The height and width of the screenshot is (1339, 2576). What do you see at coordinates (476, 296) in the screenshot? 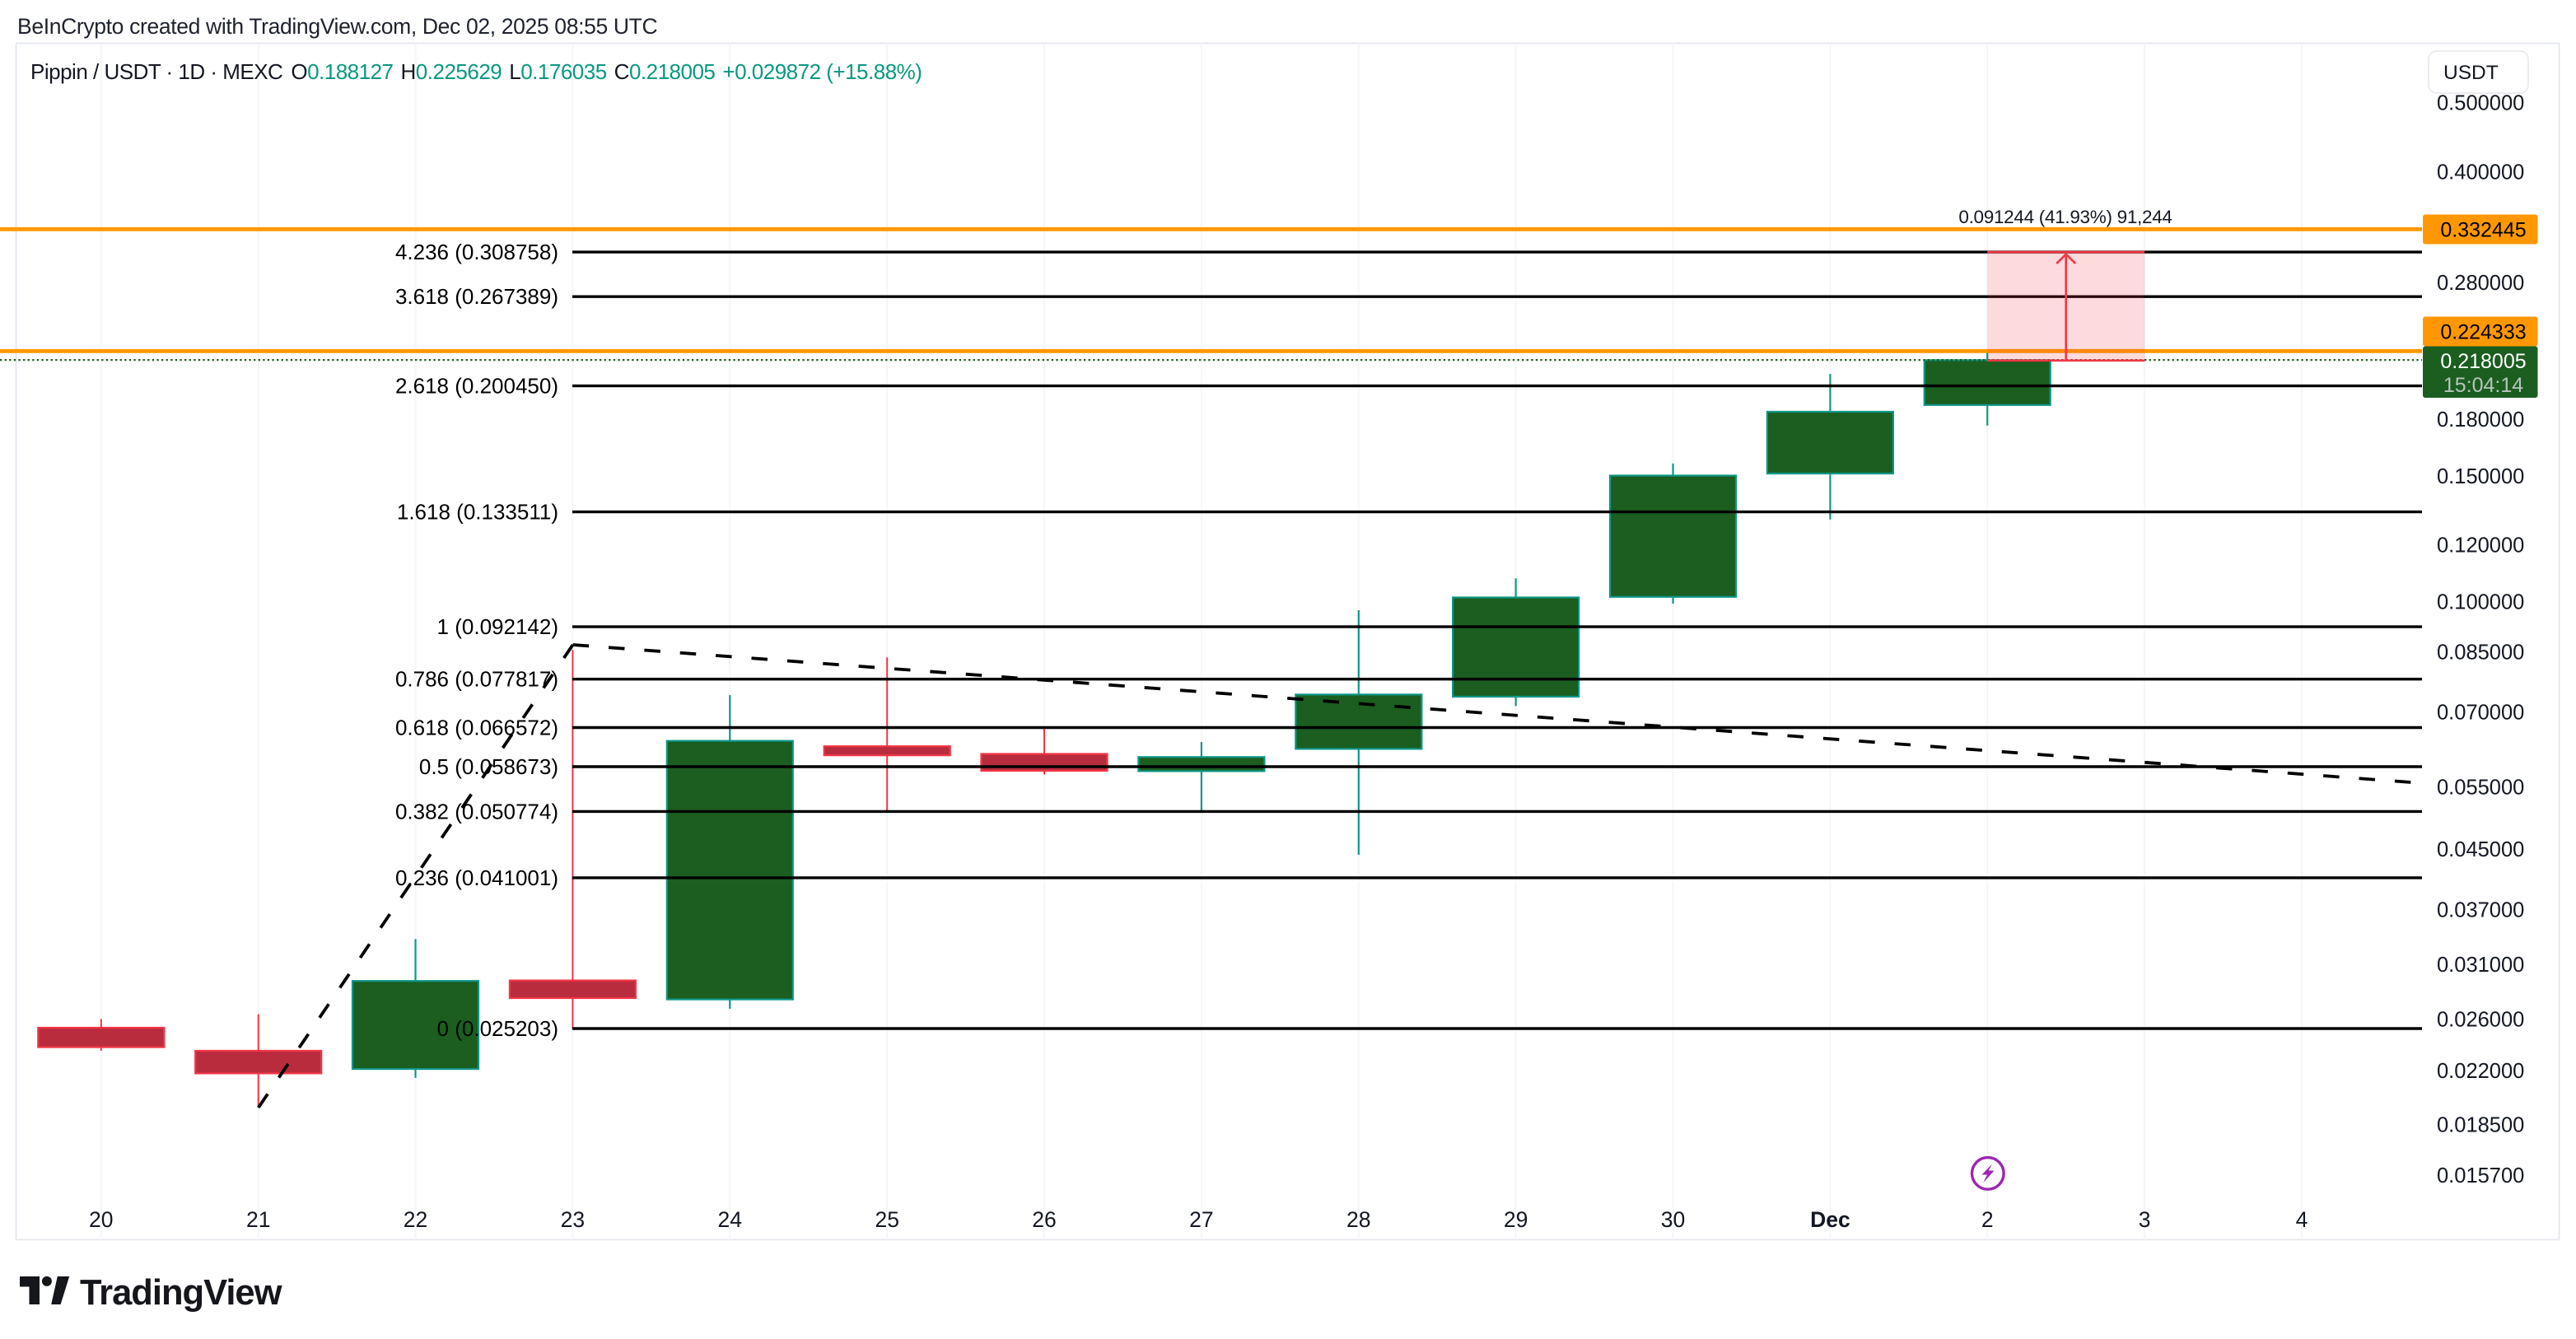
I see `svg-text: 3.618 (0.267389)` at bounding box center [476, 296].